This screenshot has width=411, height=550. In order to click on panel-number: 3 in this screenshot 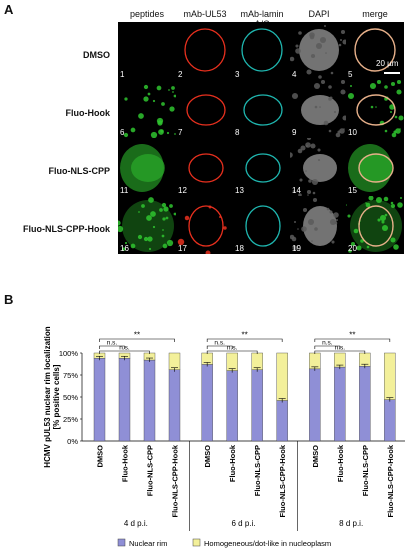, I will do `click(237, 74)`.